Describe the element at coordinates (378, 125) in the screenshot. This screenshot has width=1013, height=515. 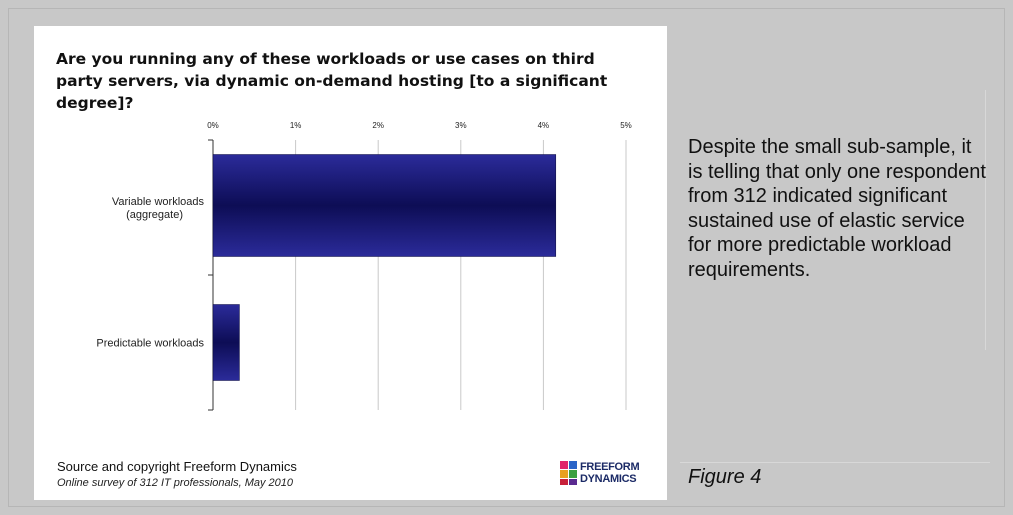
I see `x-tick-label: 2%` at that location.